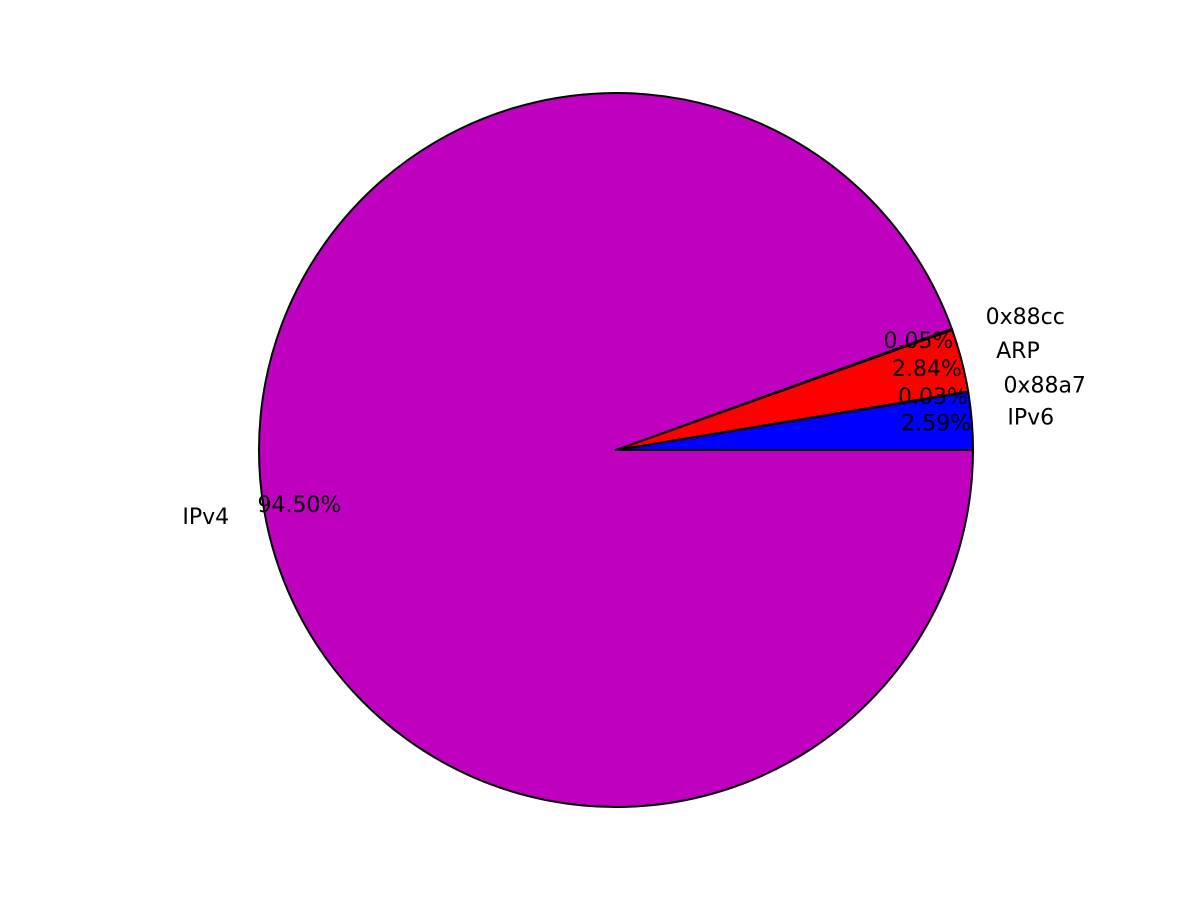 This screenshot has width=1200, height=900. Describe the element at coordinates (1025, 317) in the screenshot. I see `slice-label-0x88cc: 0x88cc` at that location.